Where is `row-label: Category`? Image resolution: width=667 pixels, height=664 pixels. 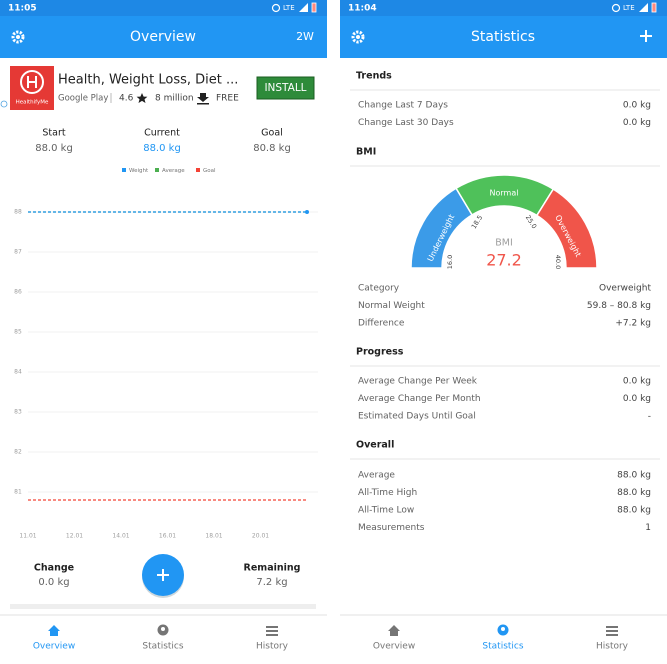 row-label: Category is located at coordinates (379, 289).